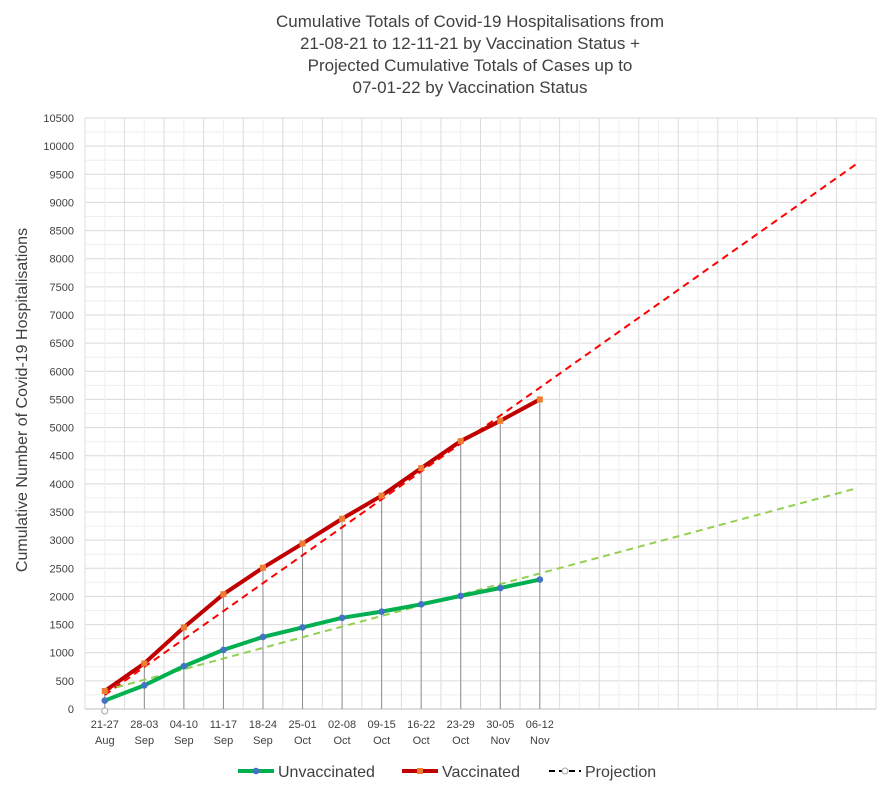 The image size is (896, 795). Describe the element at coordinates (184, 725) in the screenshot. I see `x-tick-label-range: 04-10` at that location.